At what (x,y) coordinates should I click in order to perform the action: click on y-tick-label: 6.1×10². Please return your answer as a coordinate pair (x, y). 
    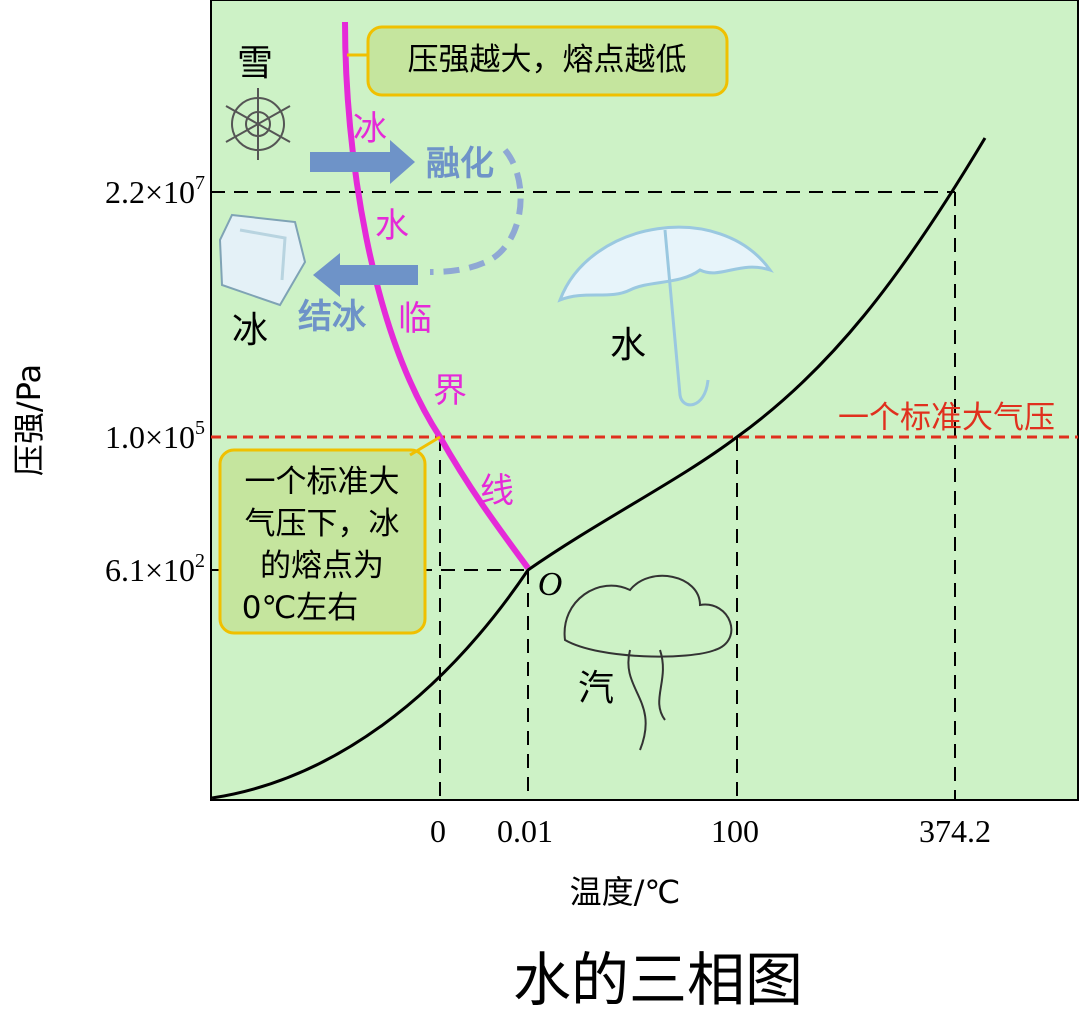
    Looking at the image, I should click on (155, 569).